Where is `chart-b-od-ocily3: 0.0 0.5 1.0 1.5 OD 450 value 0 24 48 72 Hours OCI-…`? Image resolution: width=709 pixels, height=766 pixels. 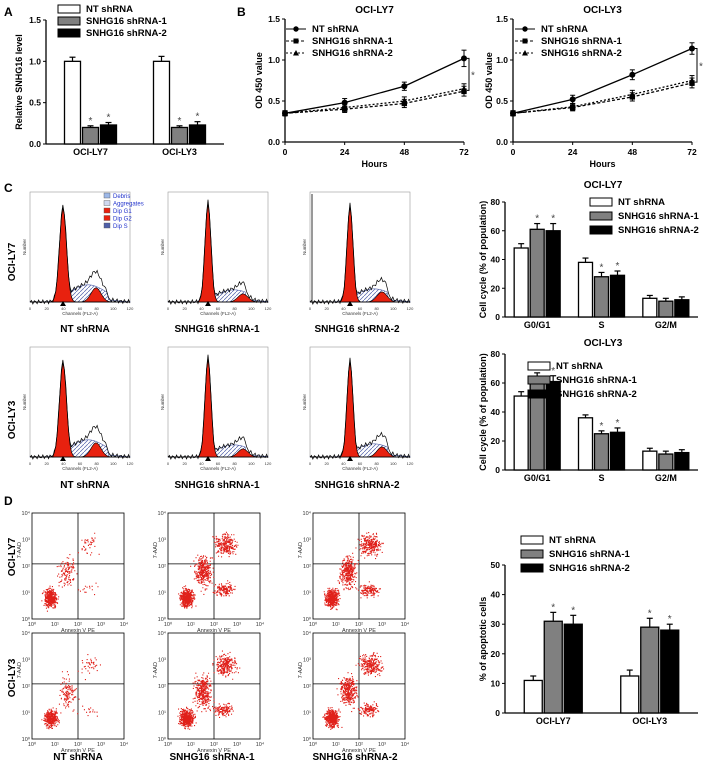
chart-b-od-ocily3: 0.0 0.5 1.0 1.5 OD 450 value 0 24 48 72 Hours OCI-… is located at coordinates (593, 87).